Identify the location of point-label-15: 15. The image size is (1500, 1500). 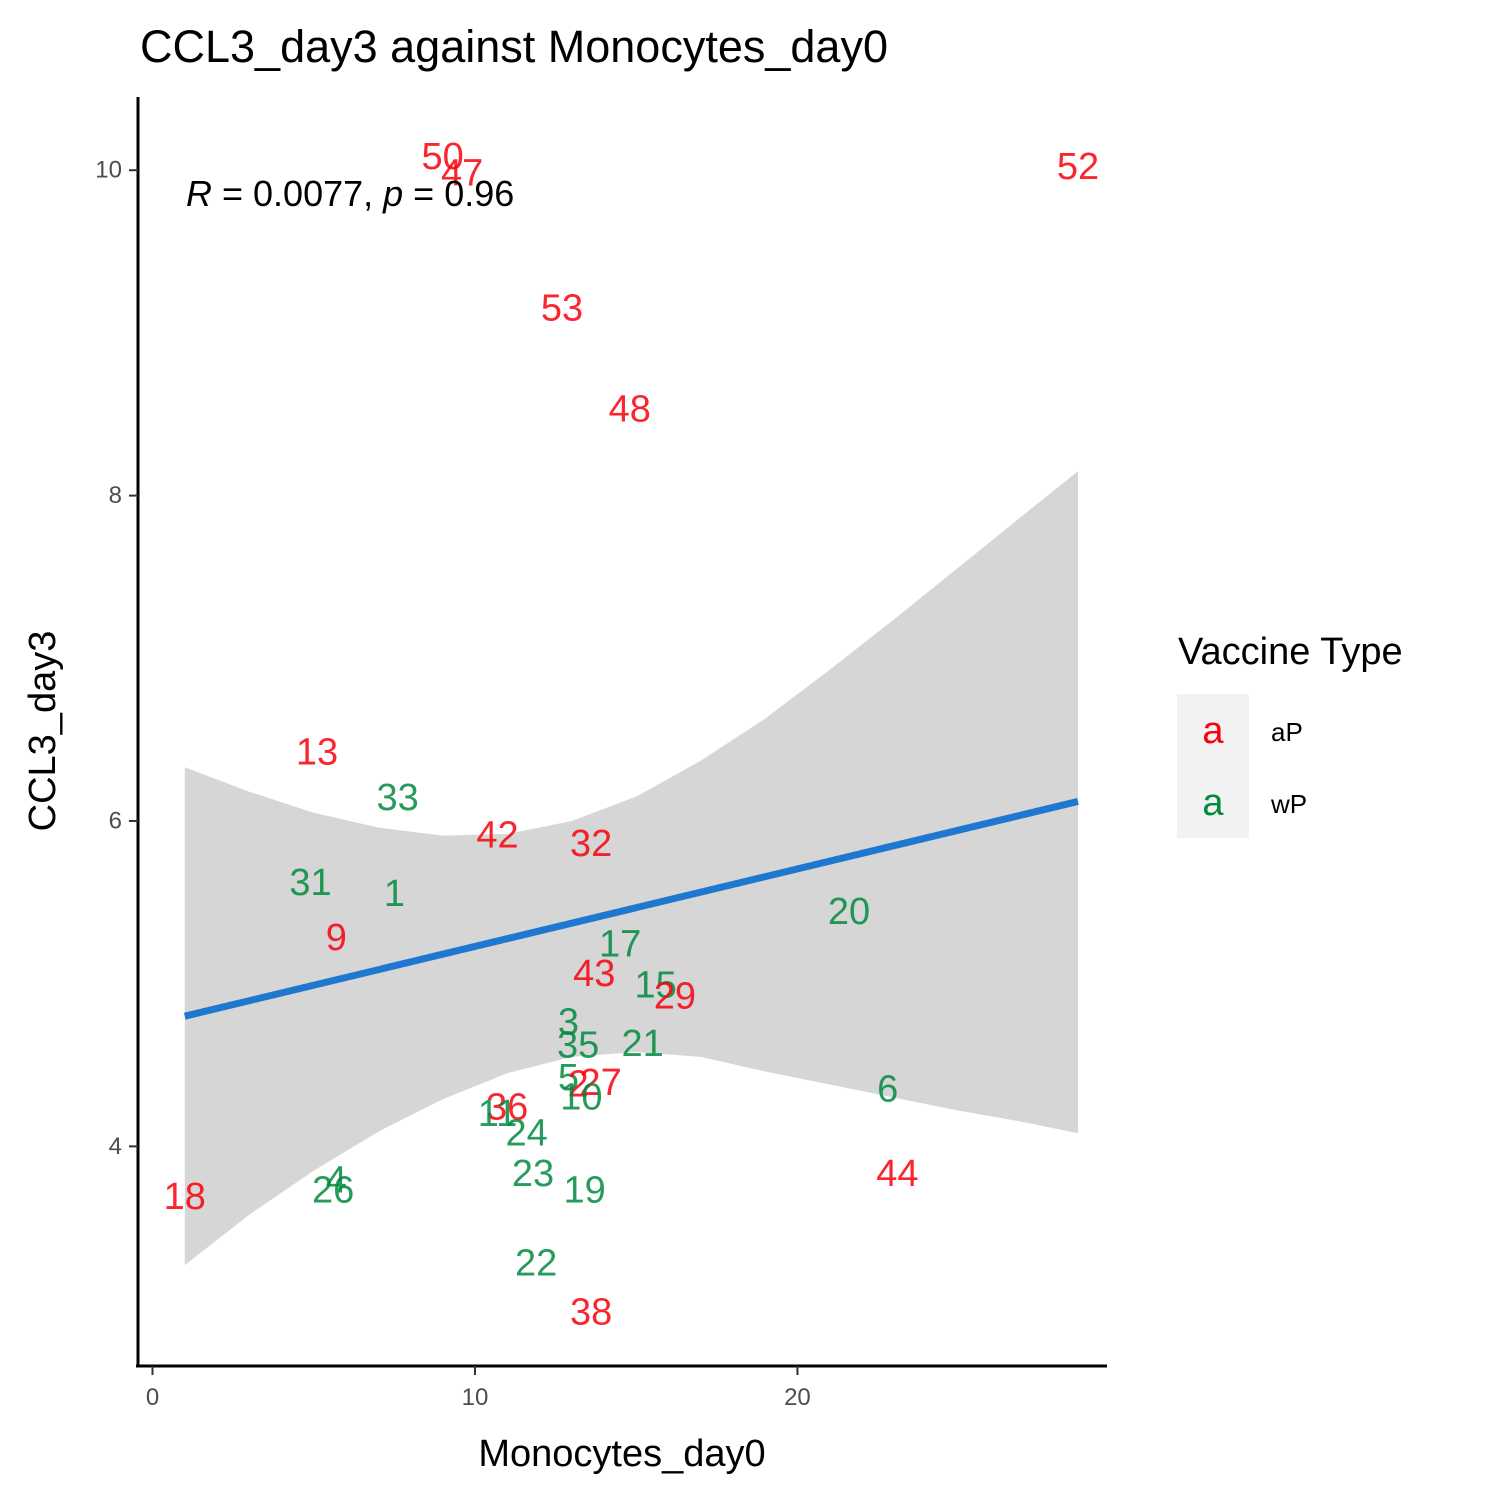
(655, 985).